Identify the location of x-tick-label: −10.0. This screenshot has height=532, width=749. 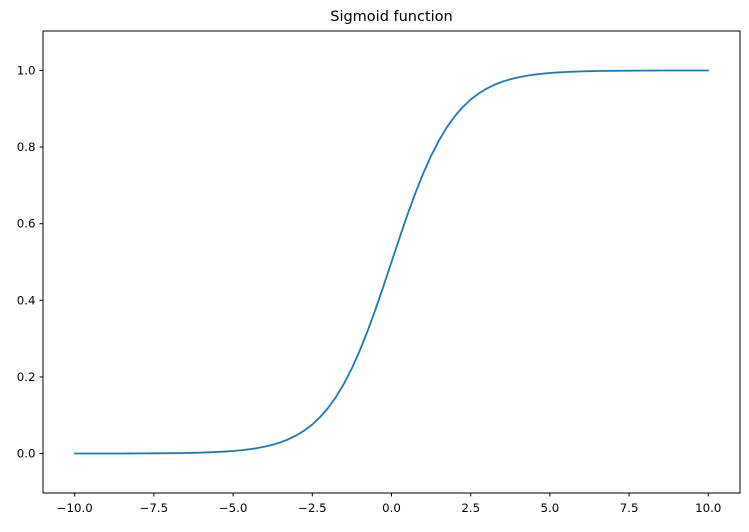
(75, 508).